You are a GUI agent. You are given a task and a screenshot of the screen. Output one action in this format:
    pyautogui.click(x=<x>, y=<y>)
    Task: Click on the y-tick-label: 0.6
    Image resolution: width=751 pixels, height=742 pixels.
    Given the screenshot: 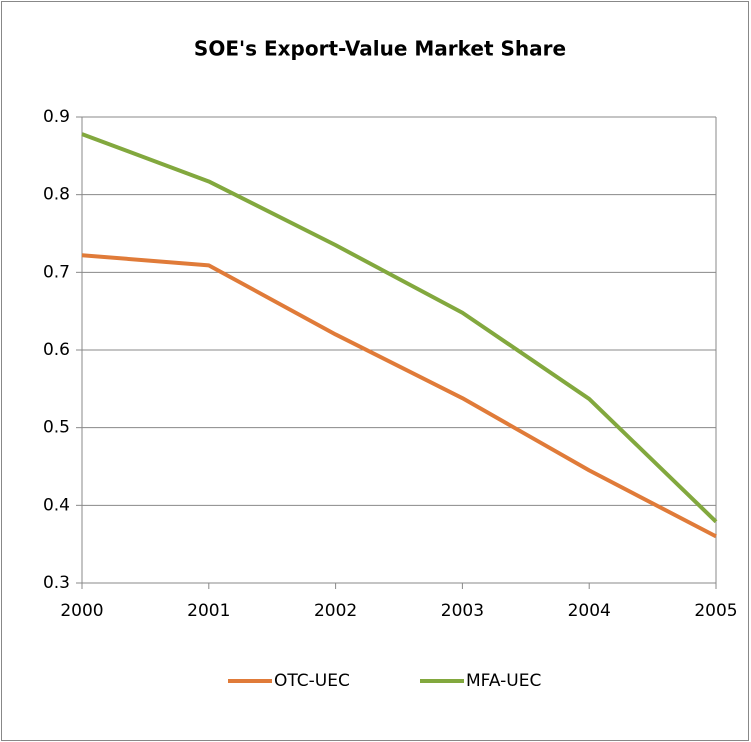 What is the action you would take?
    pyautogui.click(x=56, y=350)
    